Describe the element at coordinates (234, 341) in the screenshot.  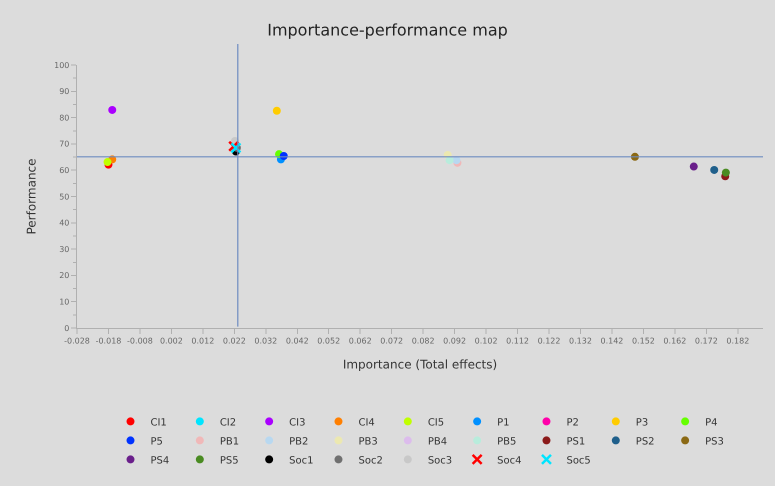
I see `x-tick-label: 0.022` at that location.